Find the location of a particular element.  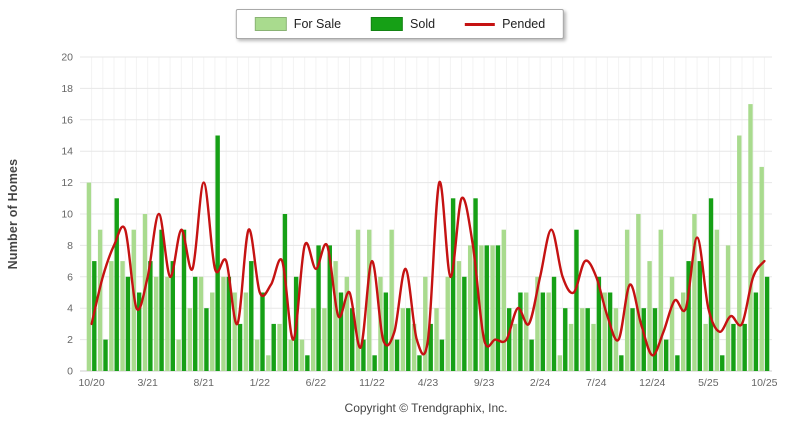

y-axis-title: Number of Homes is located at coordinates (13, 214).